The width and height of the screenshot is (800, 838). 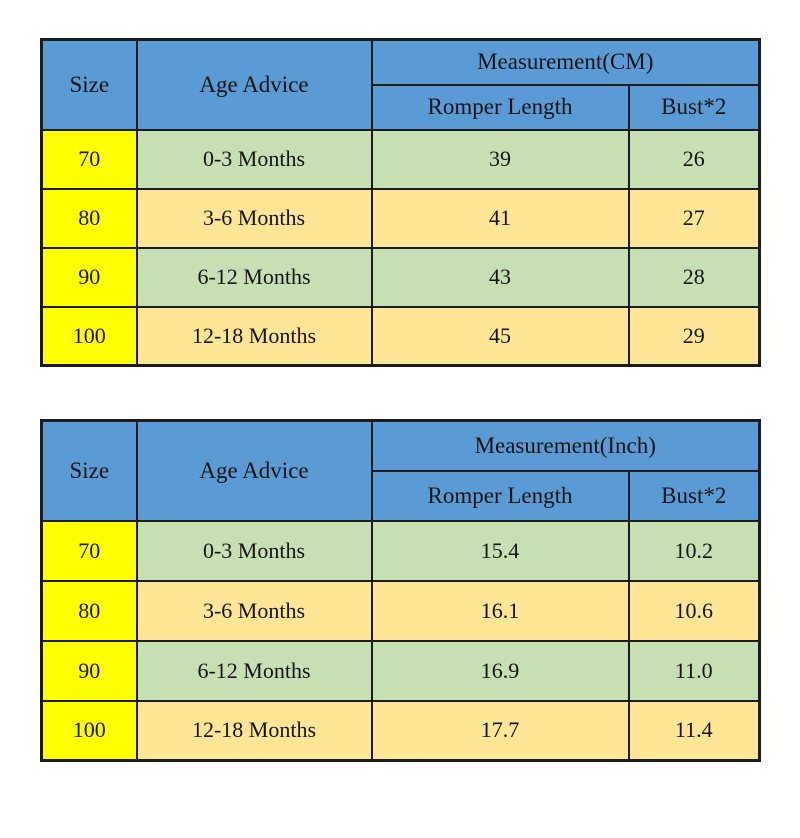 I want to click on table-row: 90 6-12 Months 16.9 11.0, so click(x=400, y=670).